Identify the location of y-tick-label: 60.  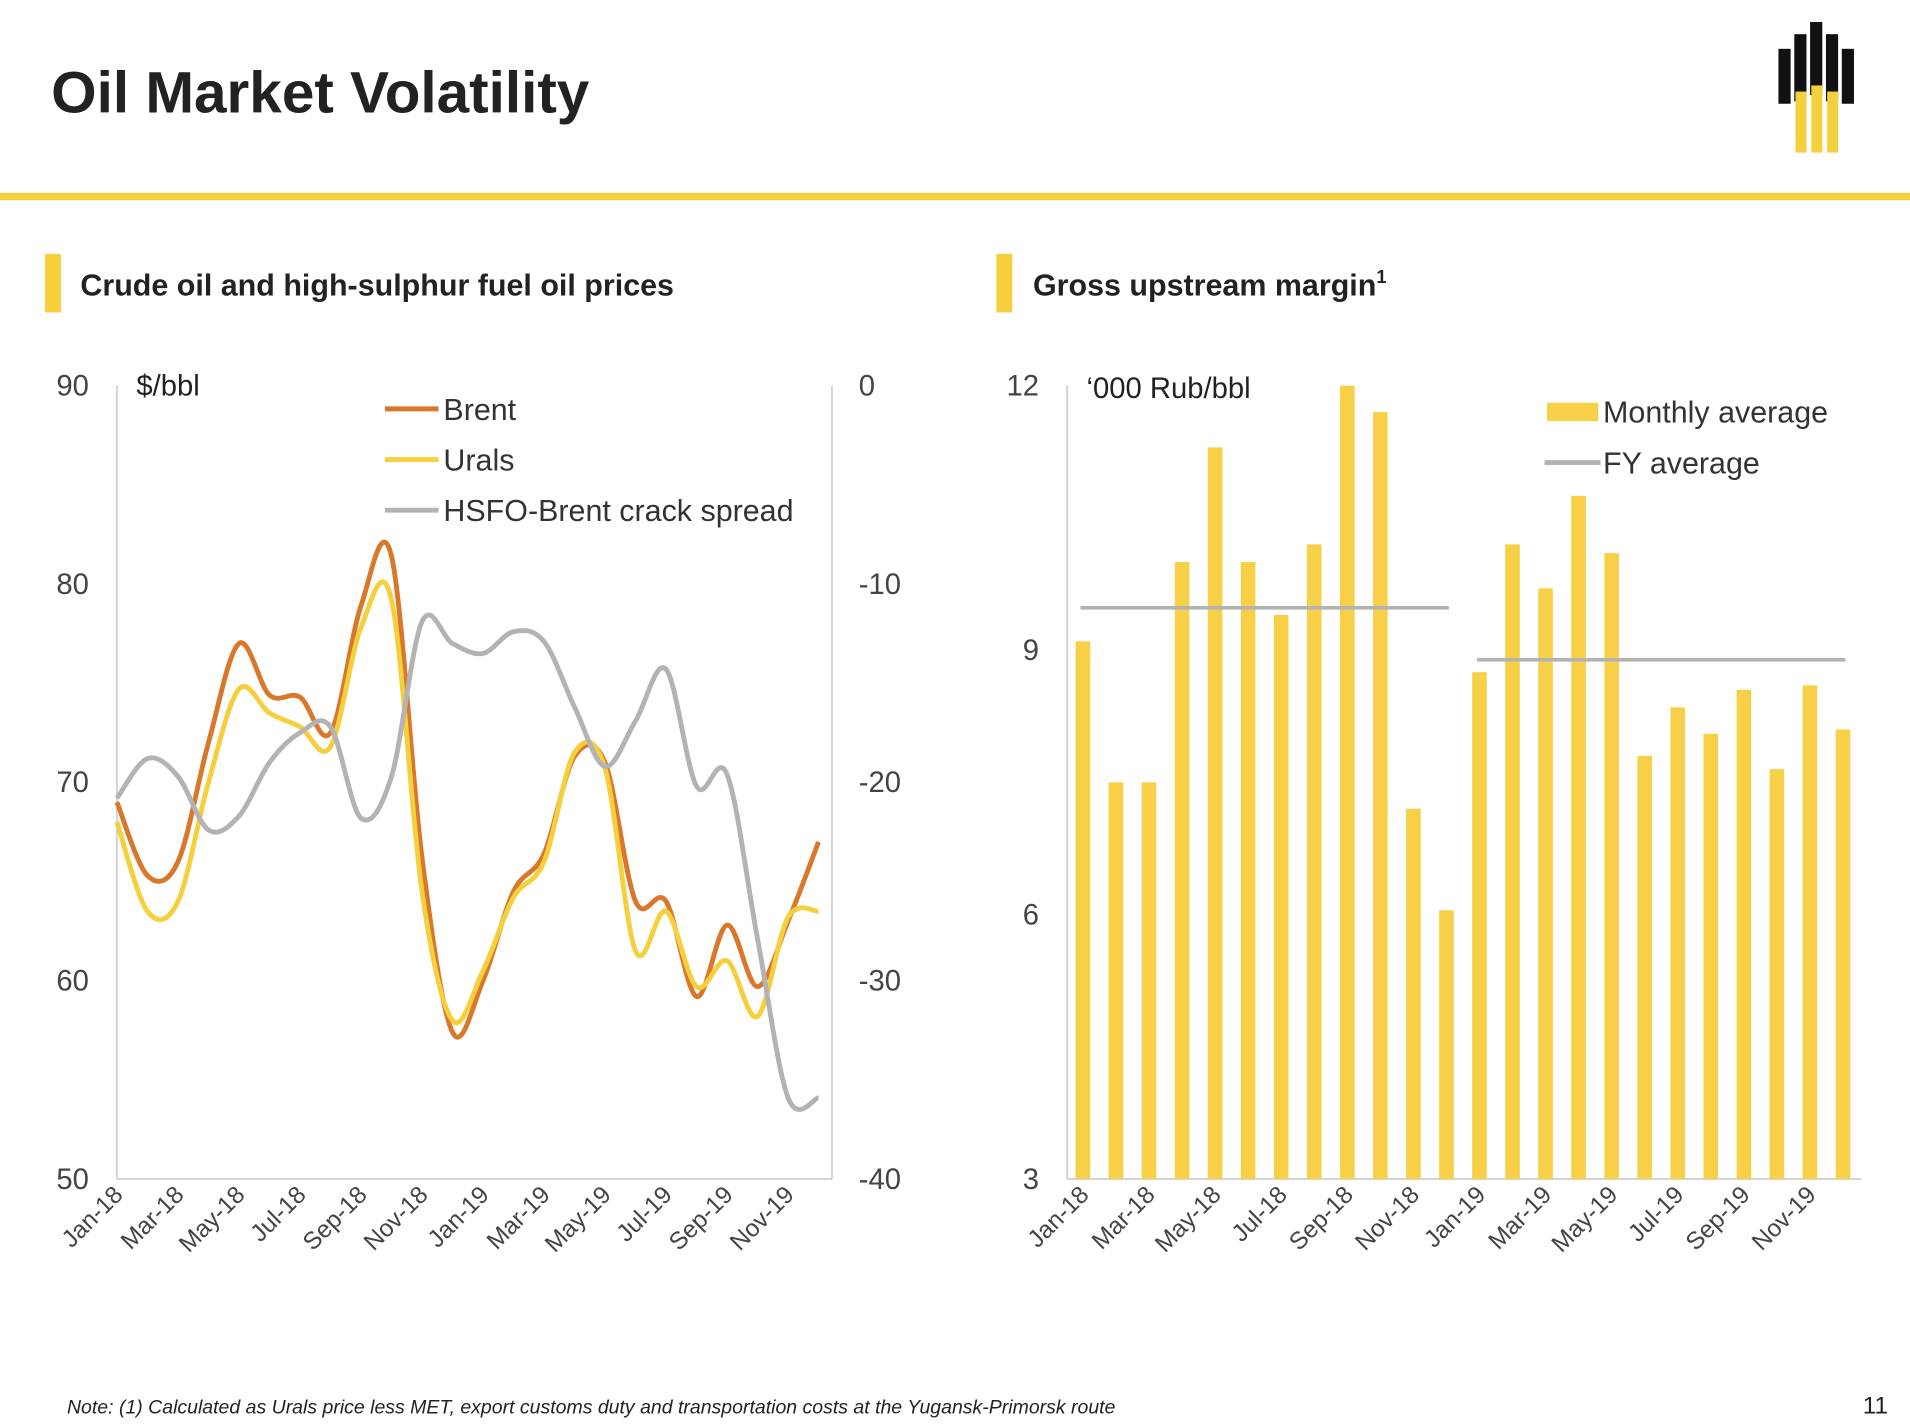
(72, 981).